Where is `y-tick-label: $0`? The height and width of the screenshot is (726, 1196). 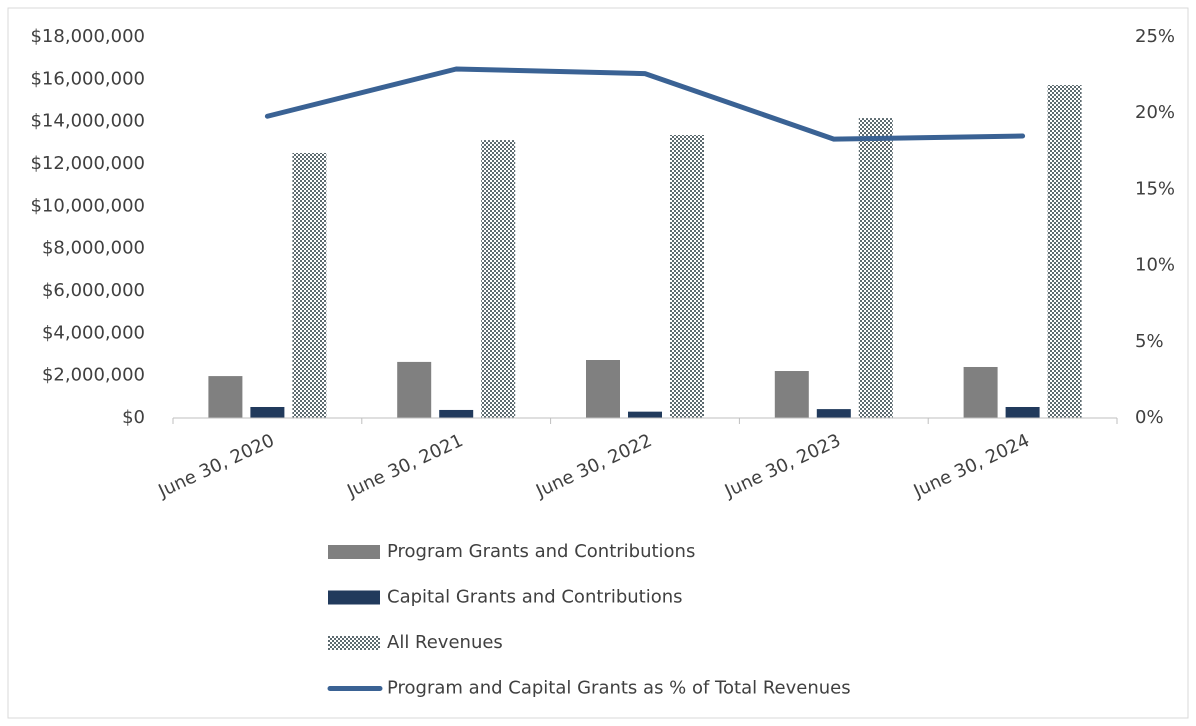 y-tick-label: $0 is located at coordinates (133, 417).